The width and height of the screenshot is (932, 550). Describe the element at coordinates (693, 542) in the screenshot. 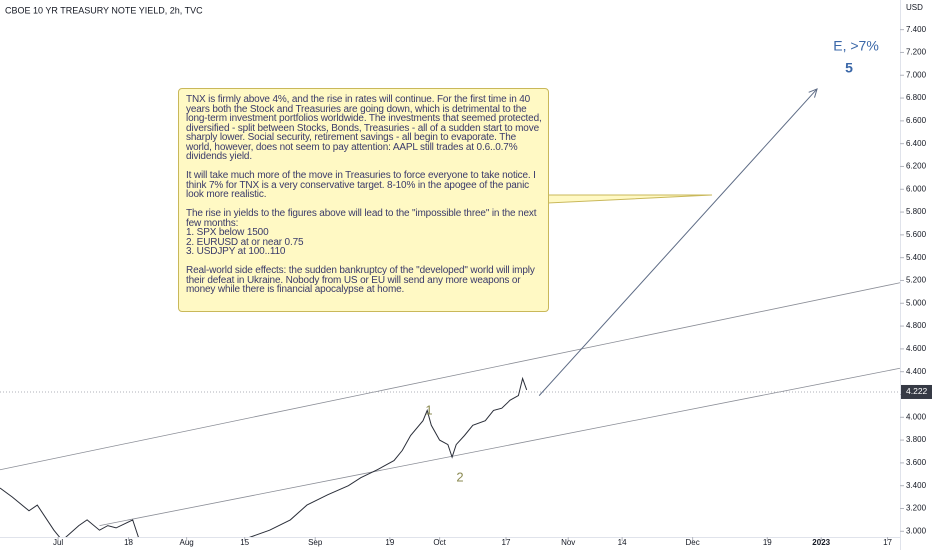

I see `x-tick-label: Dec` at that location.